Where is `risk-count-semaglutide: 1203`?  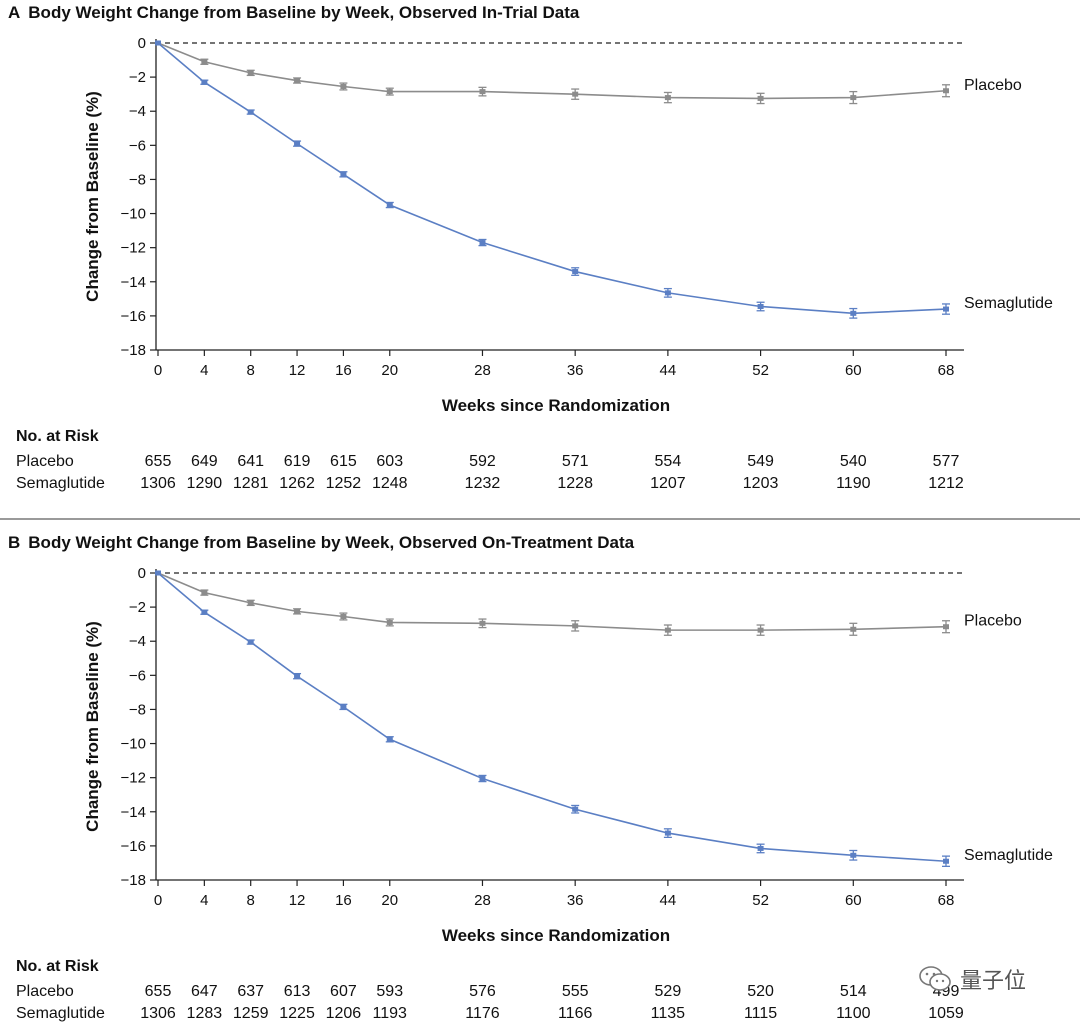 risk-count-semaglutide: 1203 is located at coordinates (760, 483).